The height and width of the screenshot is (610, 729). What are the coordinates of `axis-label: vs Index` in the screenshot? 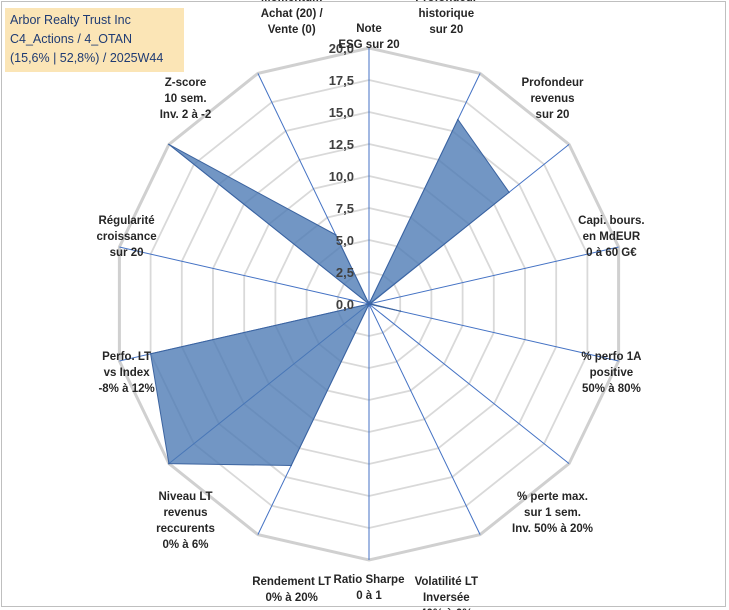 It's located at (127, 373).